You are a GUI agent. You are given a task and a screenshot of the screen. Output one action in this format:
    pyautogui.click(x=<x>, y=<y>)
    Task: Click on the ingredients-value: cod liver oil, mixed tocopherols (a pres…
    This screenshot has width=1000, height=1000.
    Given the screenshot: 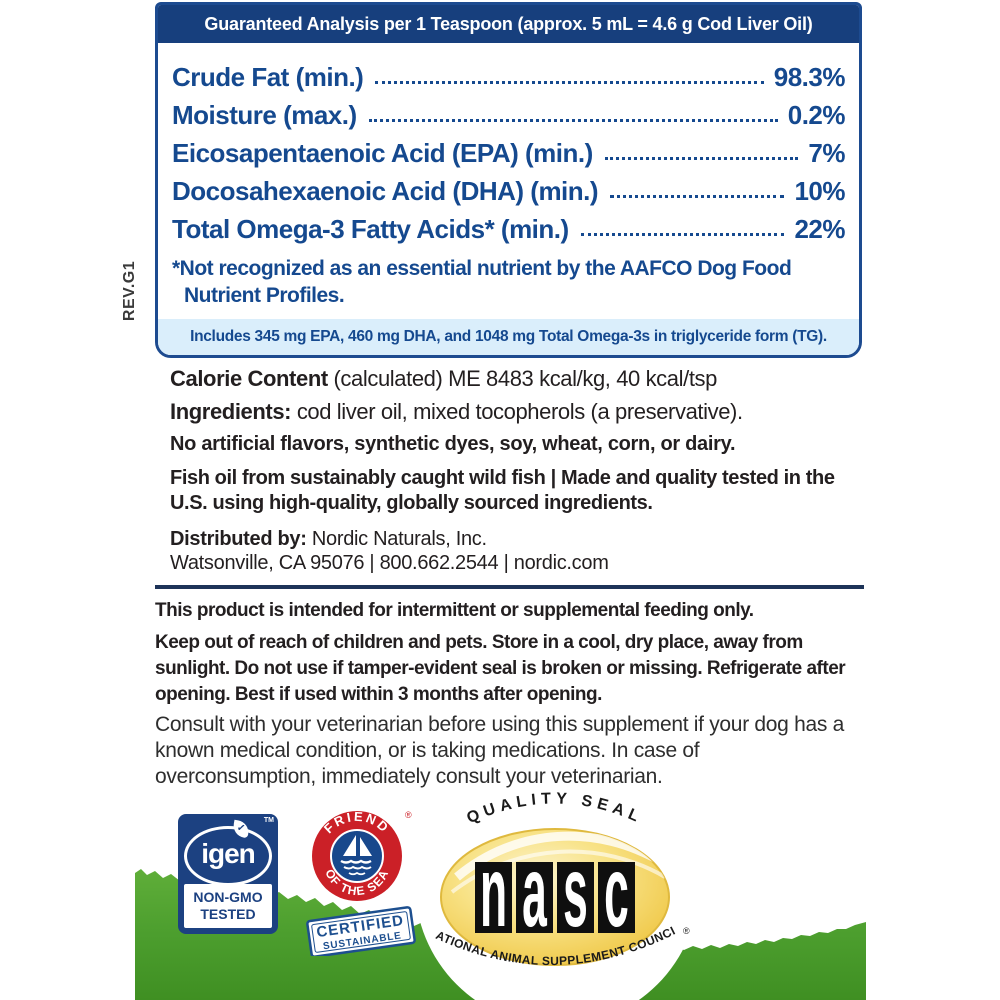 What is the action you would take?
    pyautogui.click(x=517, y=411)
    